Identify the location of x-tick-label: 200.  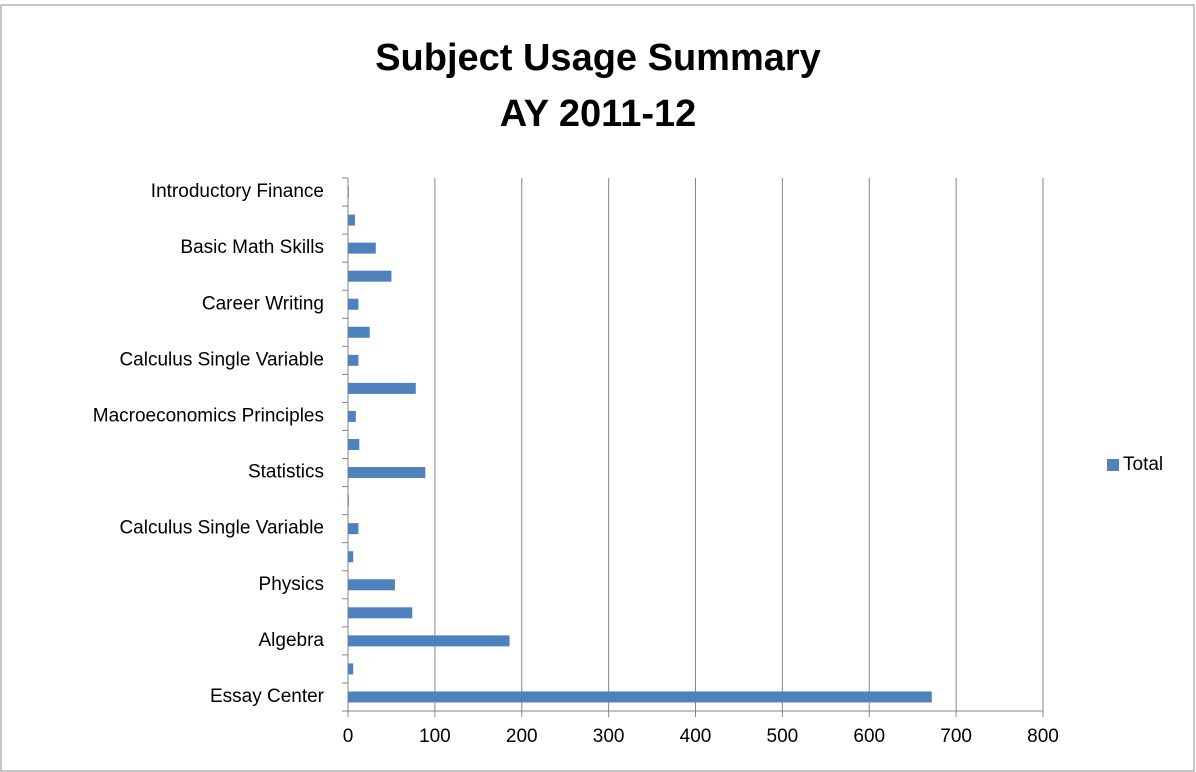
(522, 736).